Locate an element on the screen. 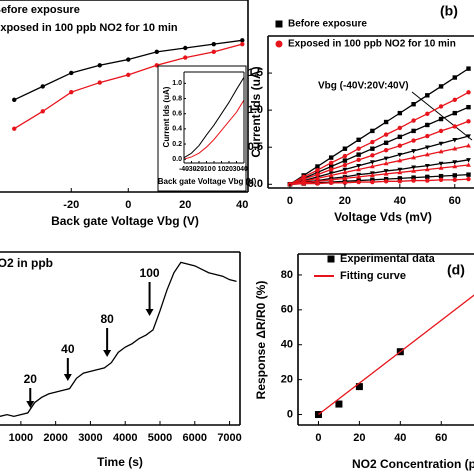 The height and width of the screenshot is (474, 474). legend-label: Exposed in 100 ppb NO2 for 10 min is located at coordinates (89, 28).